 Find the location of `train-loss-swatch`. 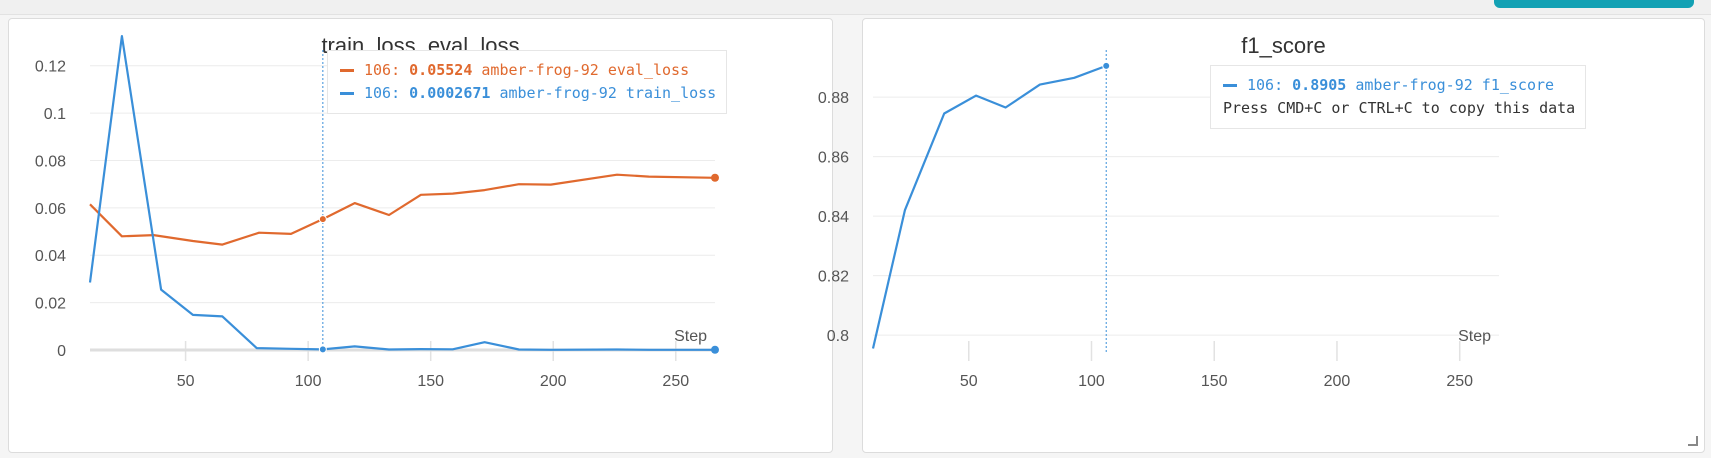

train-loss-swatch is located at coordinates (347, 93).